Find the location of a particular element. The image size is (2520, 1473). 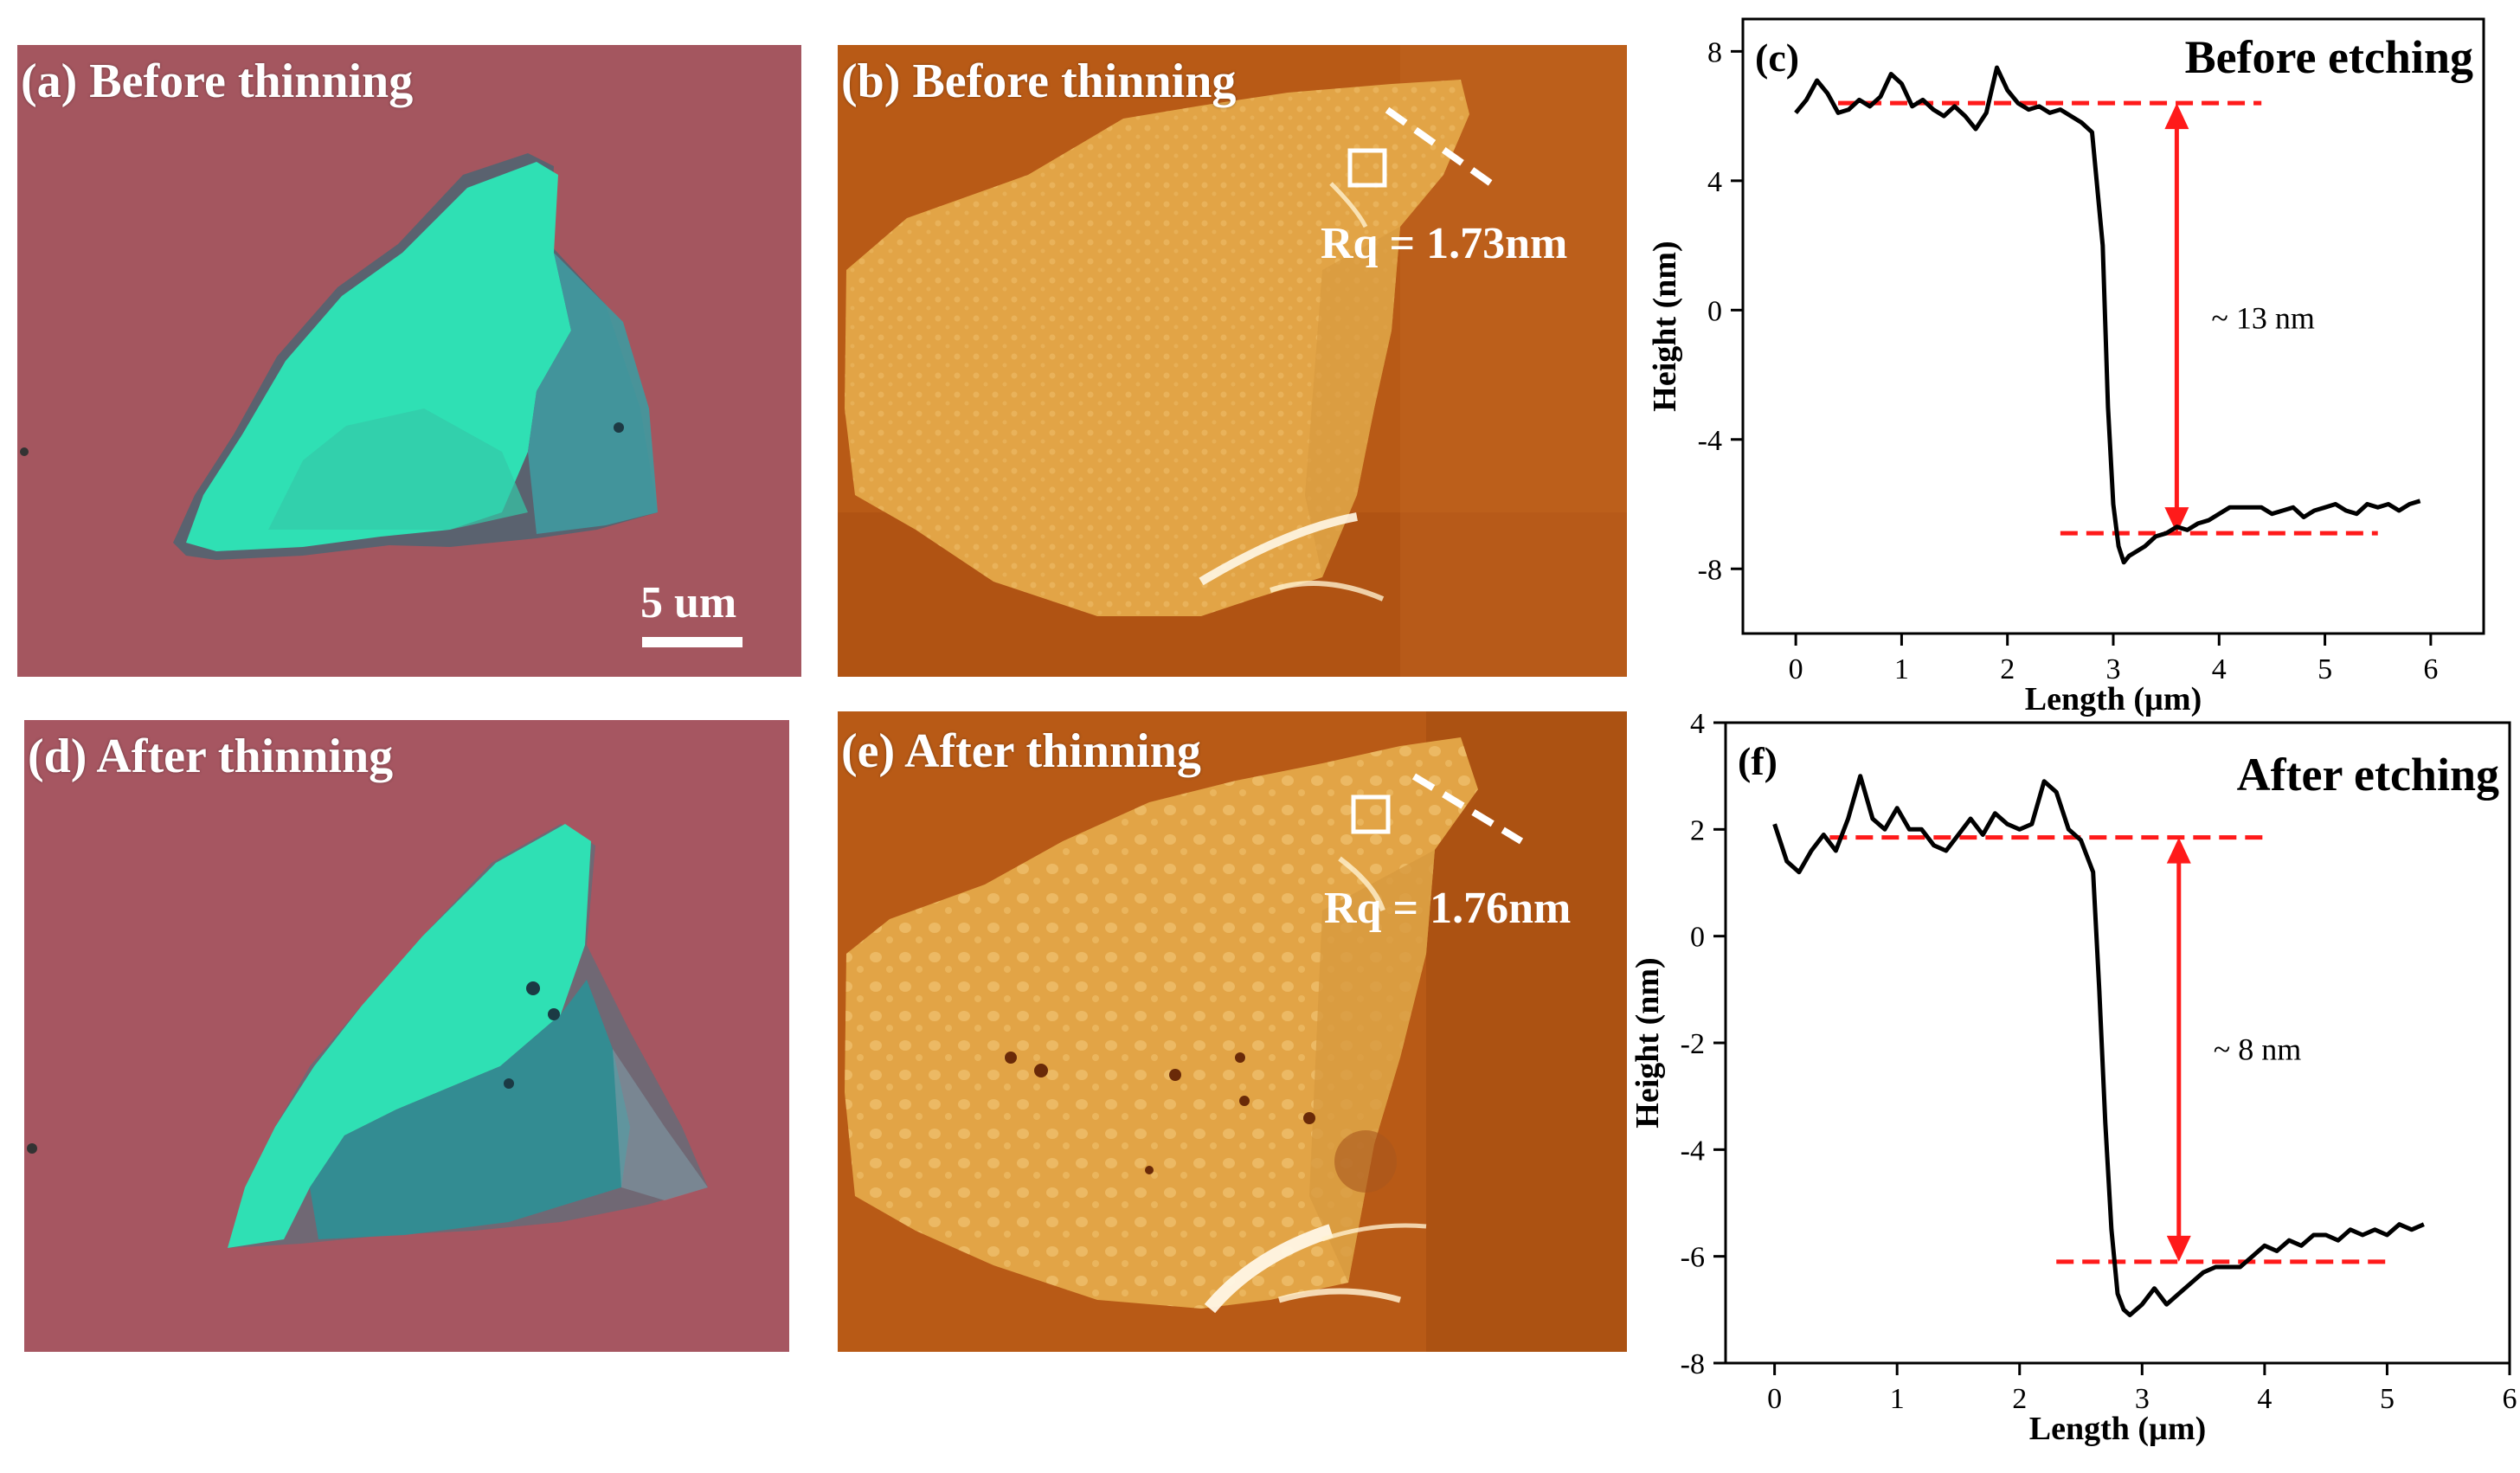

panel-b-label: (b) Before thinning is located at coordinates (1039, 81).